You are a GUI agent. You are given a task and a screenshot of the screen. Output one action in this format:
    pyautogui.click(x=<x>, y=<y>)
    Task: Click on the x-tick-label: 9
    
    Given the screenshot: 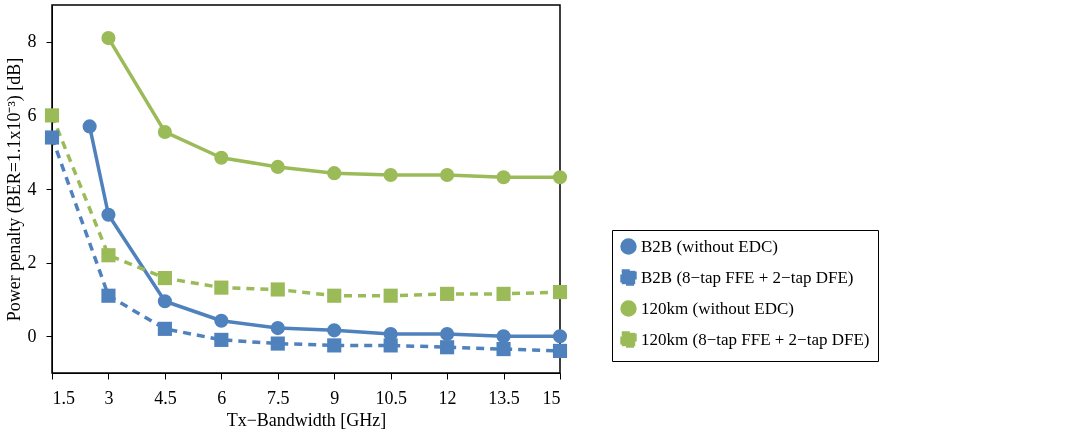 What is the action you would take?
    pyautogui.click(x=335, y=397)
    